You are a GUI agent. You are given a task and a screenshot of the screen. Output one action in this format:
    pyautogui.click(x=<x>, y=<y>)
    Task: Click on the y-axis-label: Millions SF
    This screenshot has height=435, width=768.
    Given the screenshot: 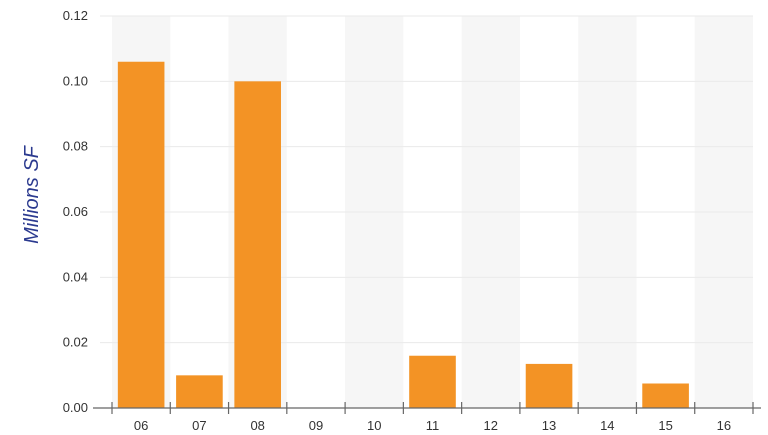 What is the action you would take?
    pyautogui.click(x=32, y=194)
    